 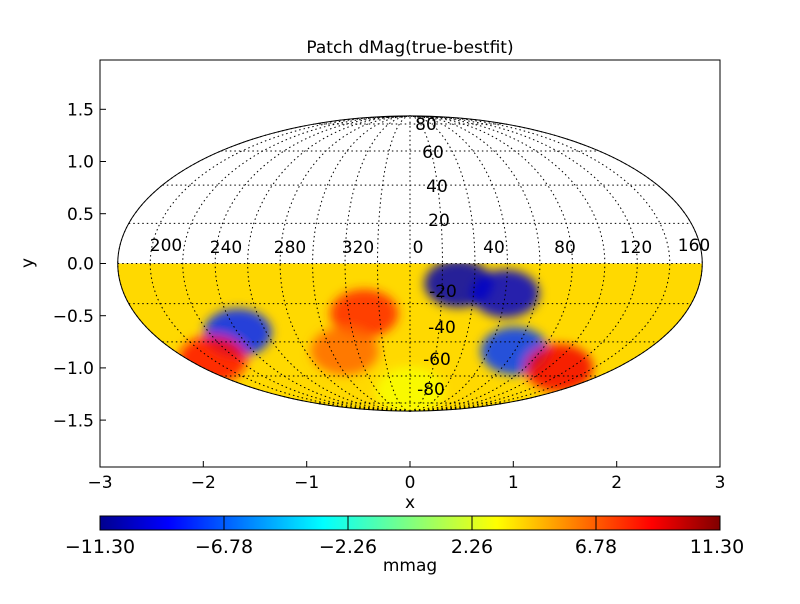 What do you see at coordinates (73, 369) in the screenshot?
I see `y-tick-label: −1.0` at bounding box center [73, 369].